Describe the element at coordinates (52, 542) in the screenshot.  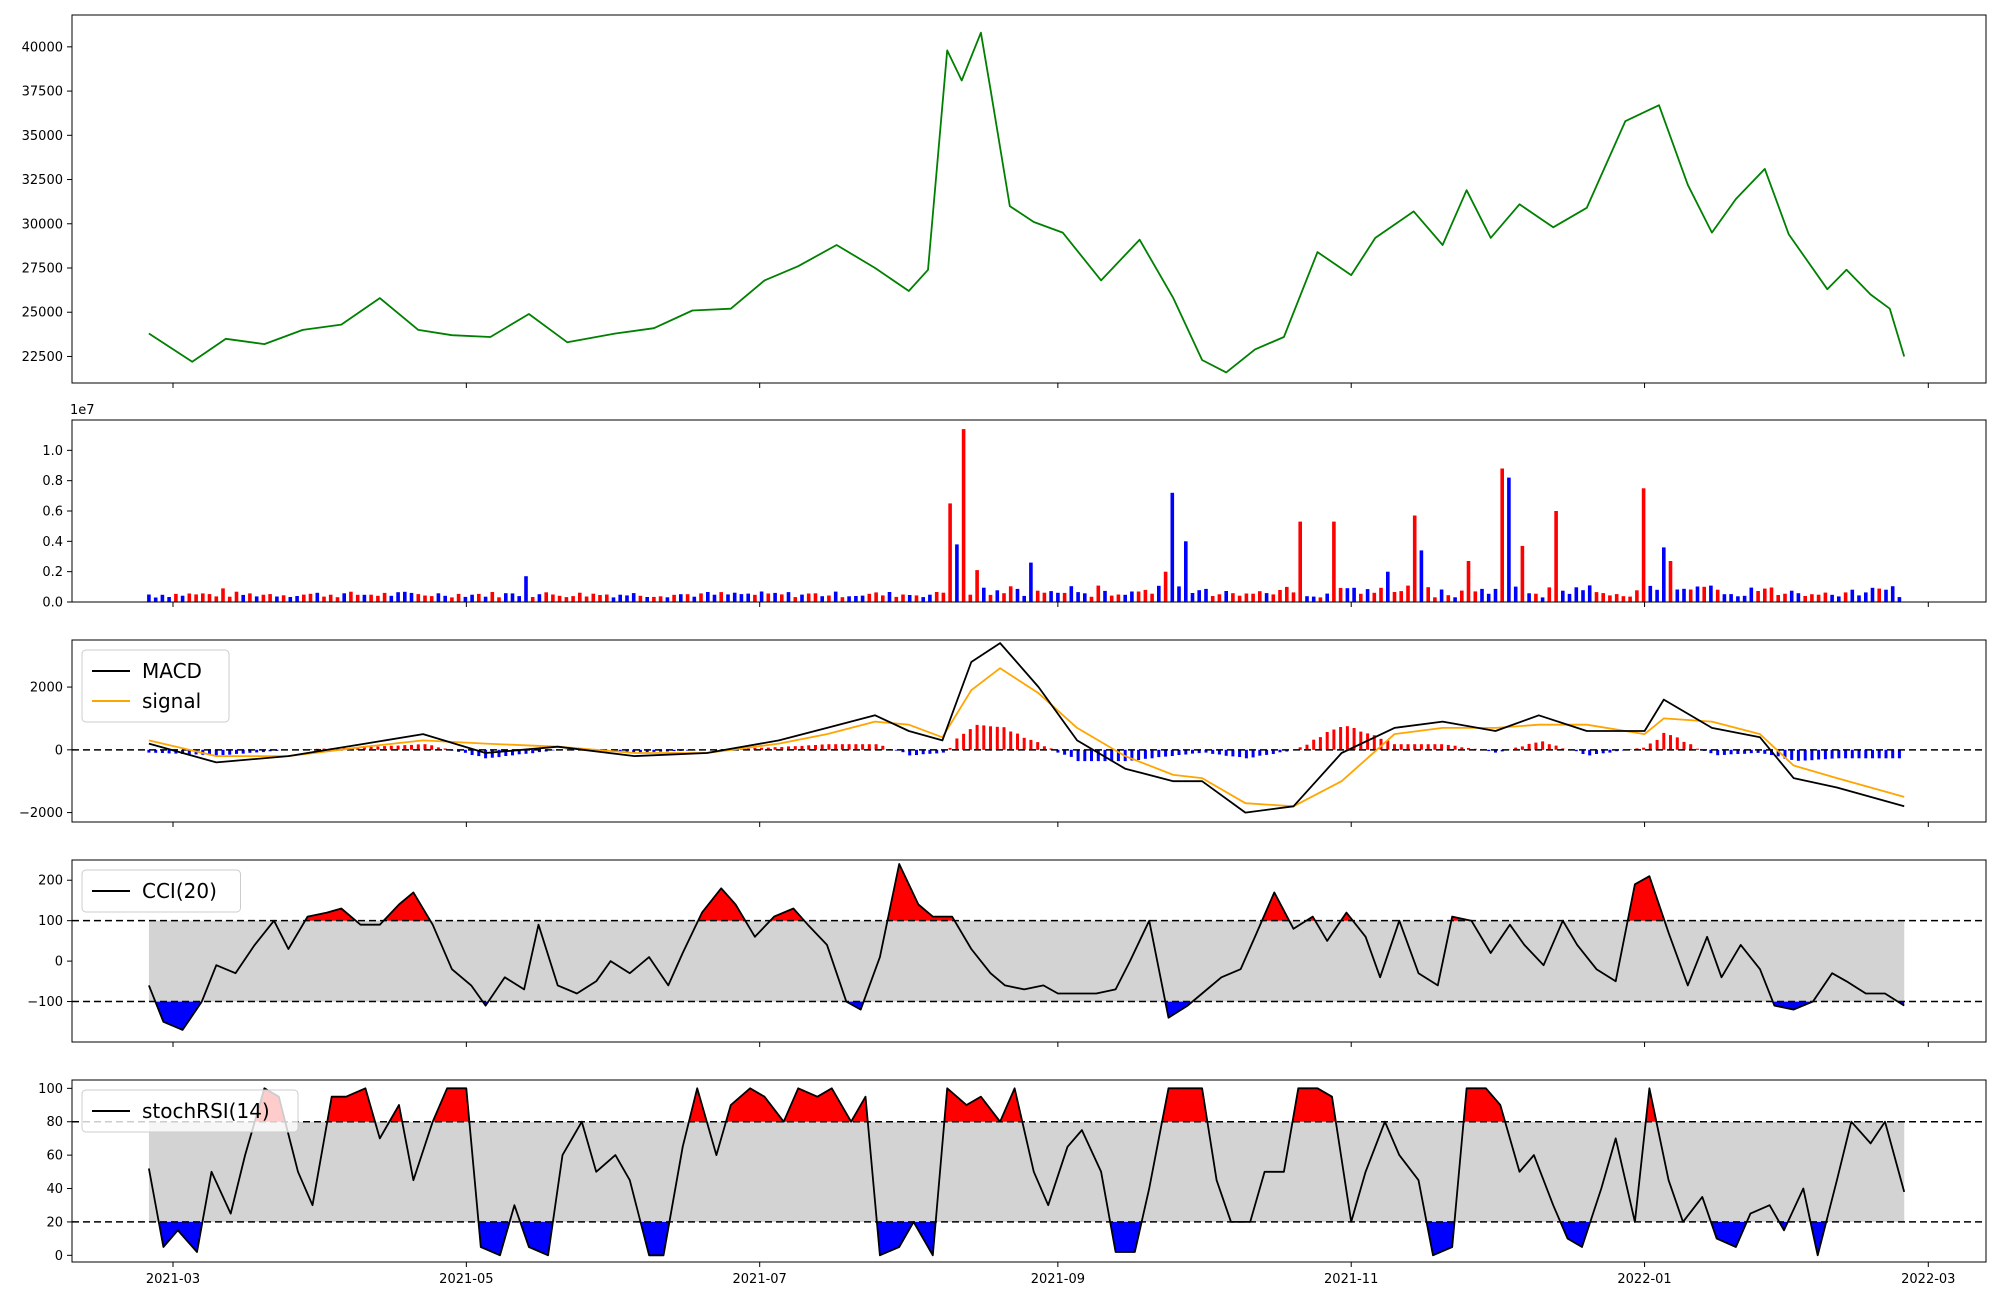
I see `y-tick-label: 0.4` at that location.